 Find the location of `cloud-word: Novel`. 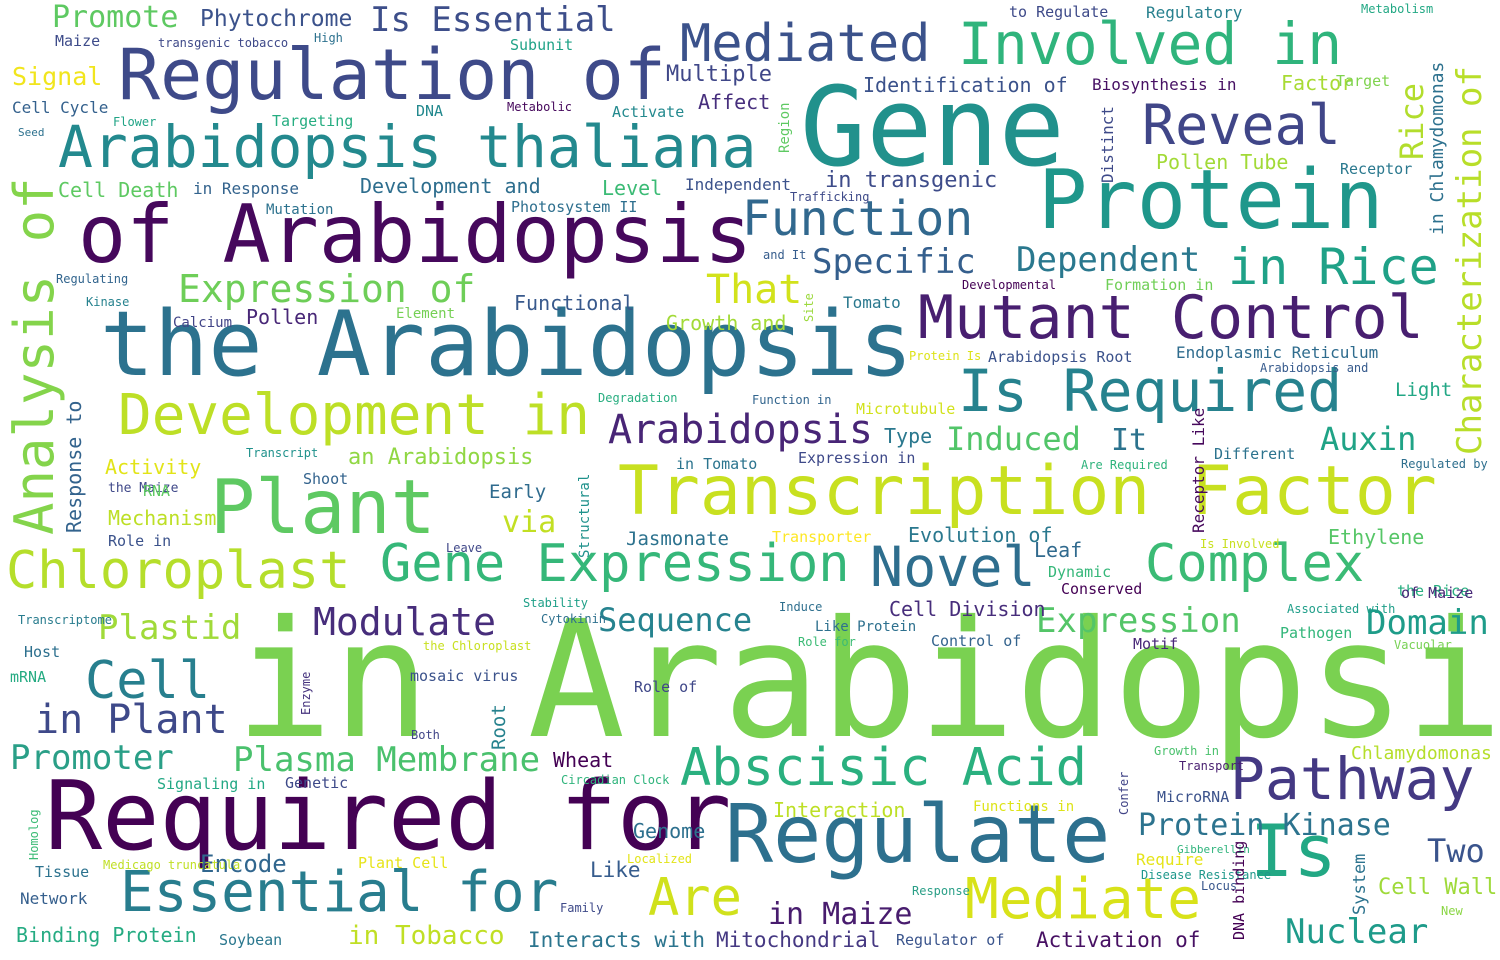

cloud-word: Novel is located at coordinates (953, 567).